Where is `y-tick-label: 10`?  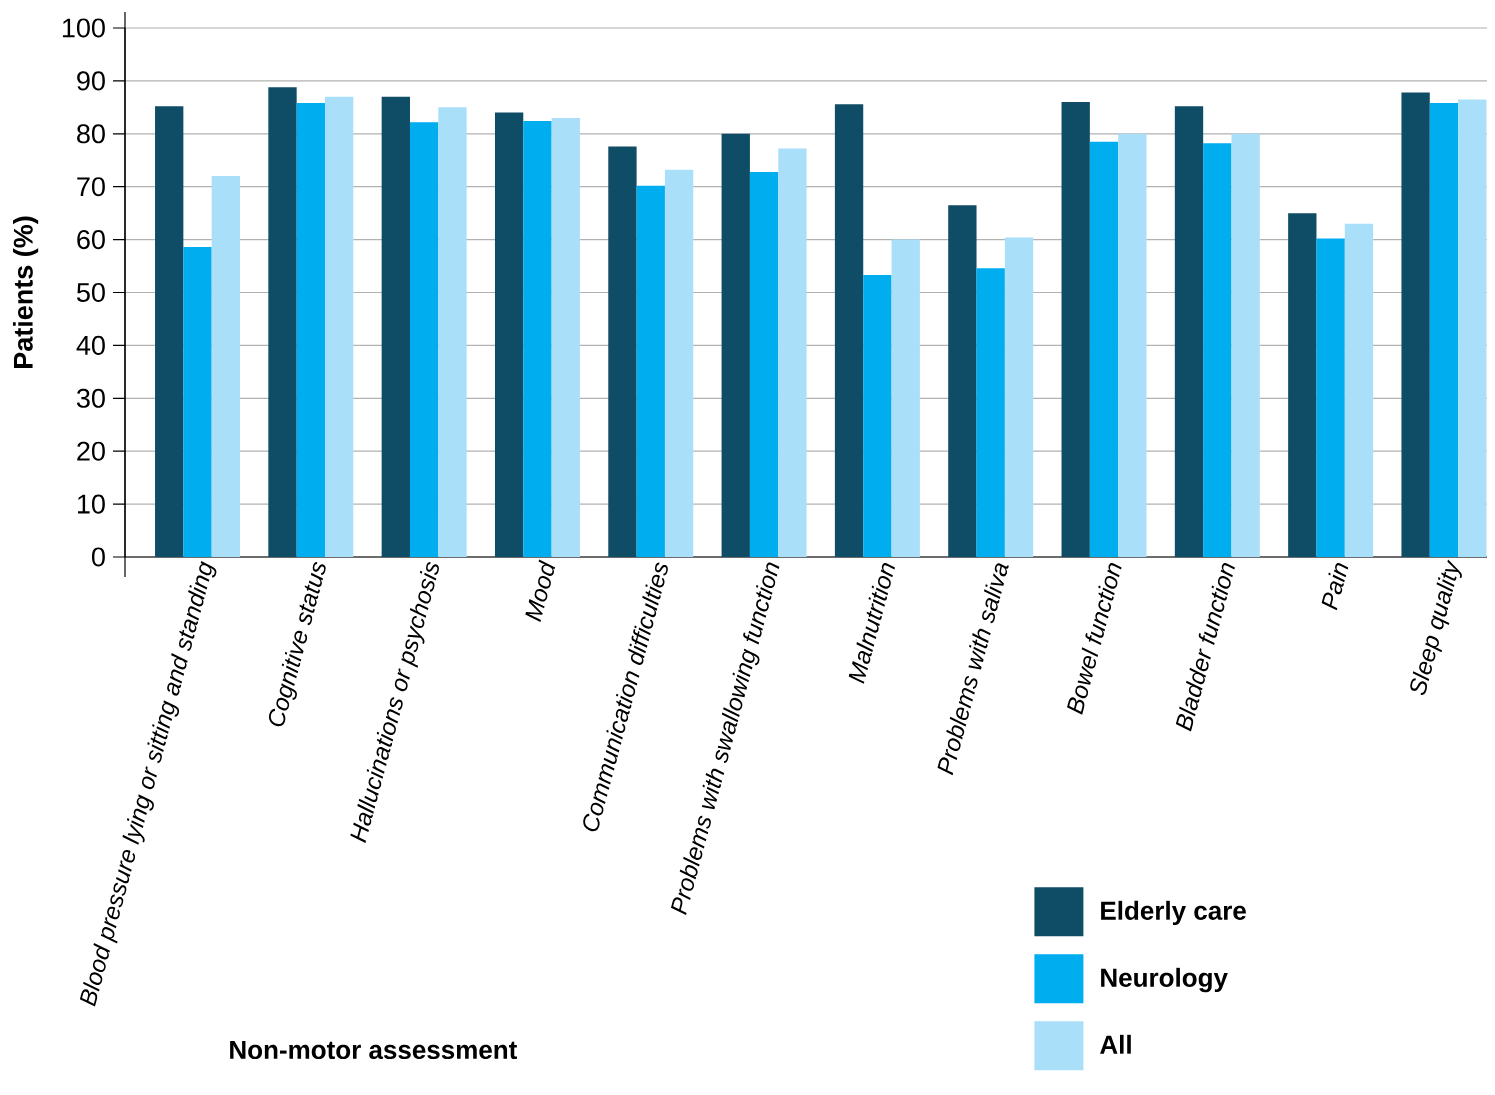 y-tick-label: 10 is located at coordinates (91, 504).